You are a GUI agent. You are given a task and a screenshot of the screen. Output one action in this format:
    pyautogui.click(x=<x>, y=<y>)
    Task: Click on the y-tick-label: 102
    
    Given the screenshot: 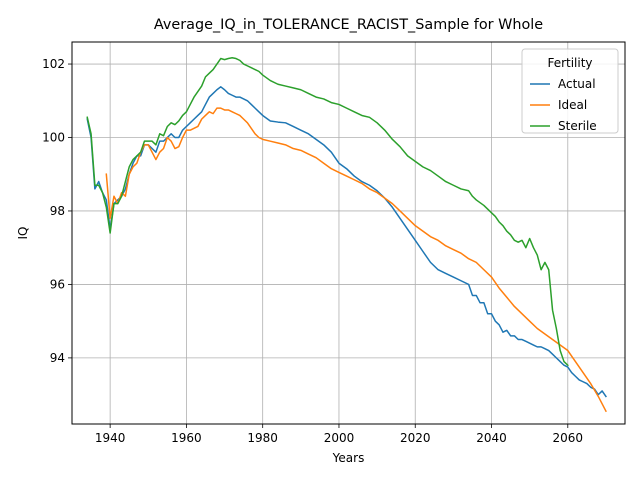 What is the action you would take?
    pyautogui.click(x=53, y=64)
    